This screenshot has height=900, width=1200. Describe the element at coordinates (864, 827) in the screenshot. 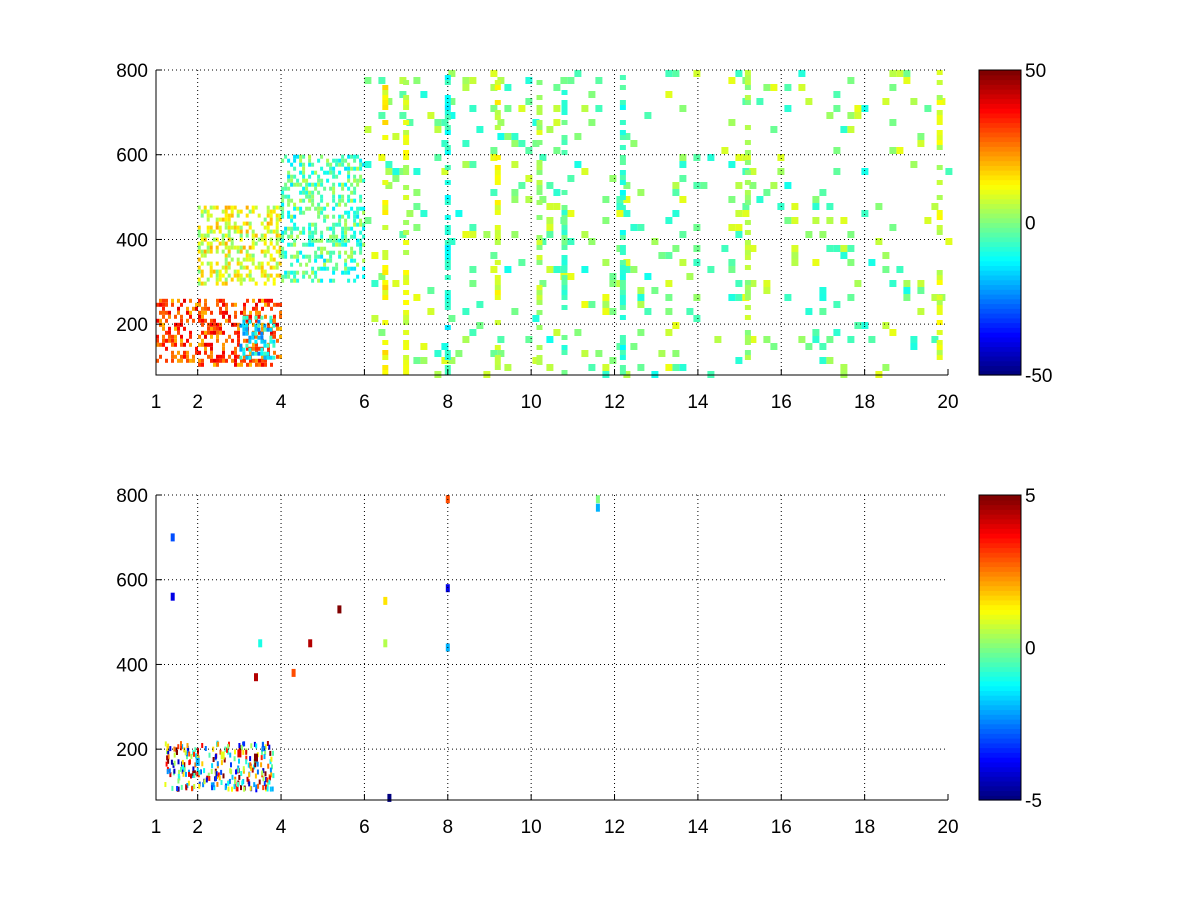

I see `x-tick-label: 18` at that location.